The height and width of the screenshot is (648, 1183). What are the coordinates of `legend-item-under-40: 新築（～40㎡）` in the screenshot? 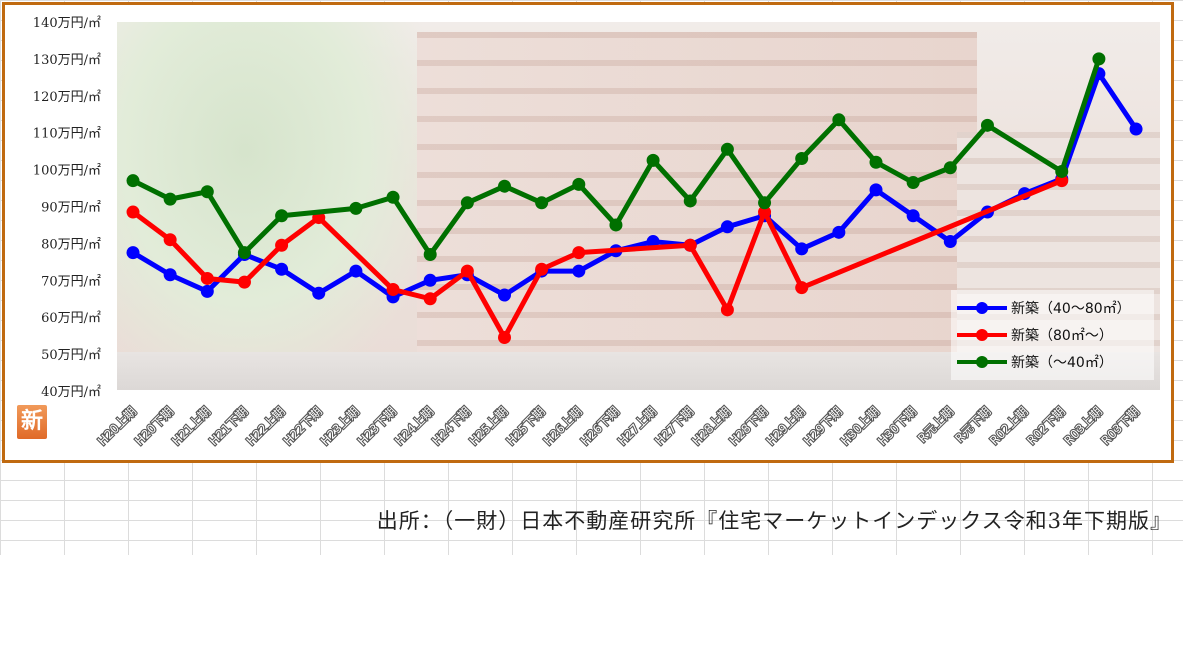 It's located at (1052, 361).